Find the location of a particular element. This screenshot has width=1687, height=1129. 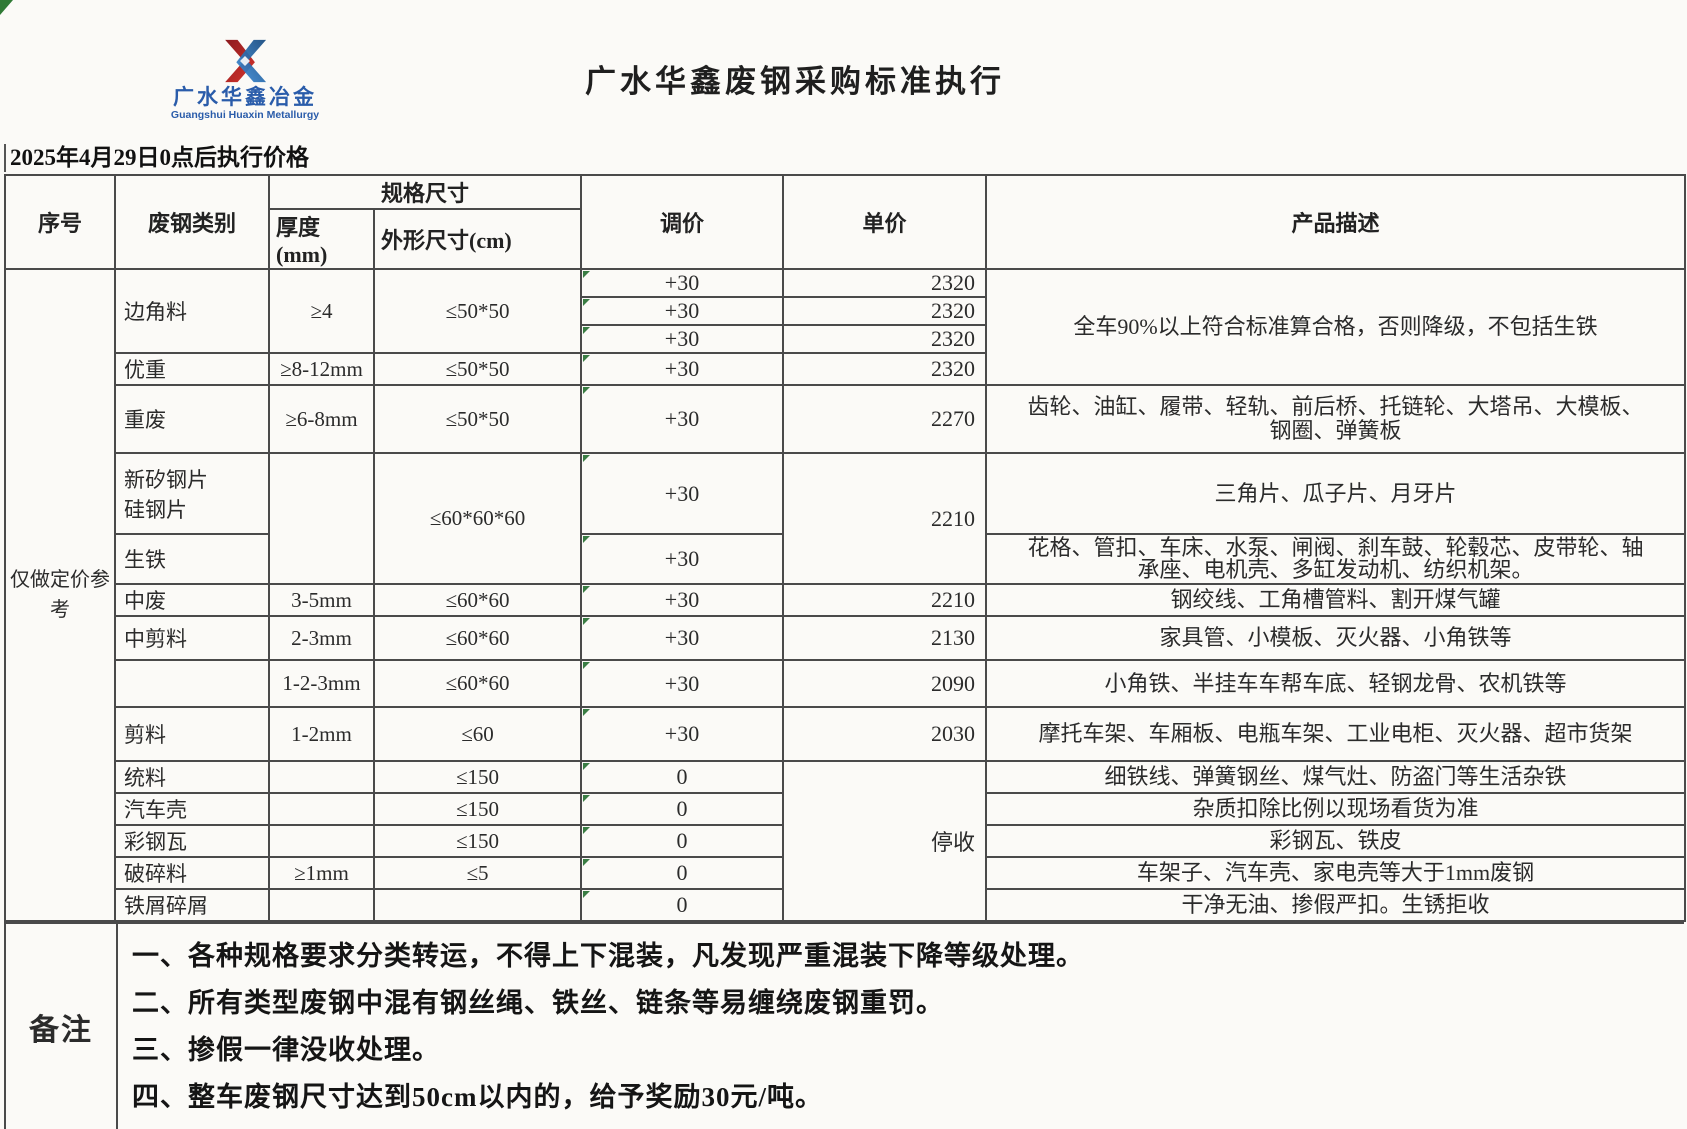

description-cell: 小角铁、半挂车车帮车底、轻钢龙骨、农机铁等 is located at coordinates (1336, 683).